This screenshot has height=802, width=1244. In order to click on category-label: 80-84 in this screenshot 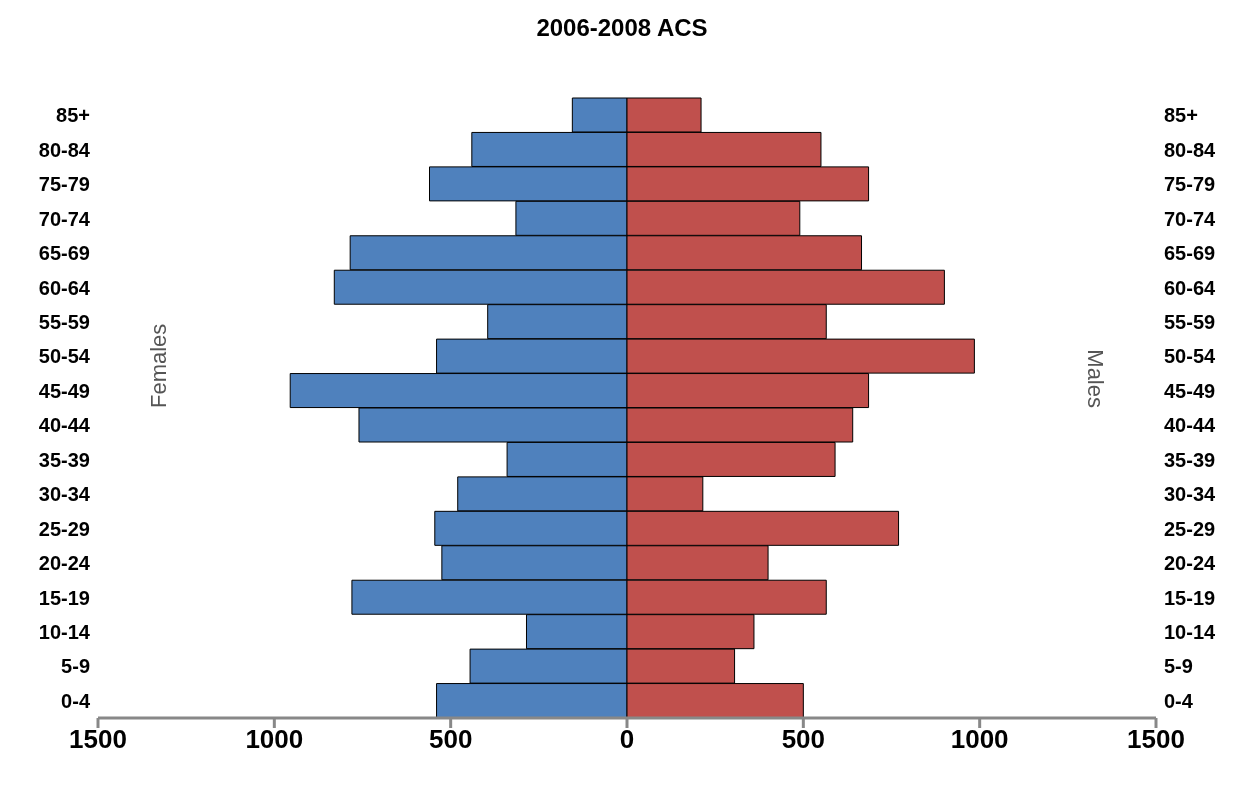, I will do `click(1190, 149)`.